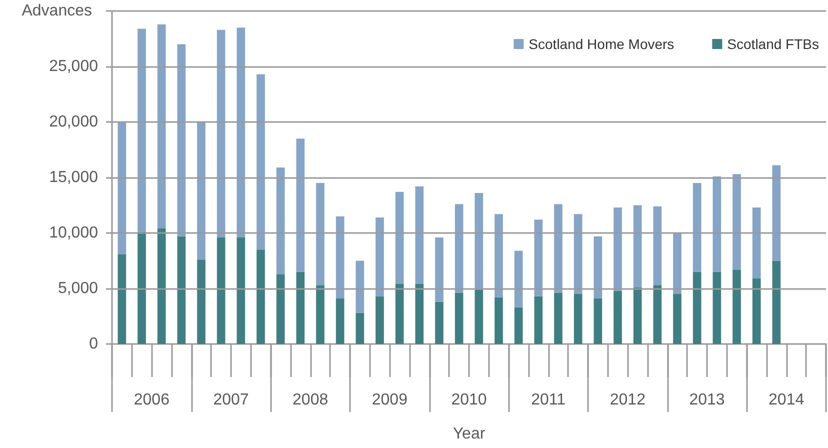 The image size is (828, 448). I want to click on y-tick-label: 5,000, so click(78, 288).